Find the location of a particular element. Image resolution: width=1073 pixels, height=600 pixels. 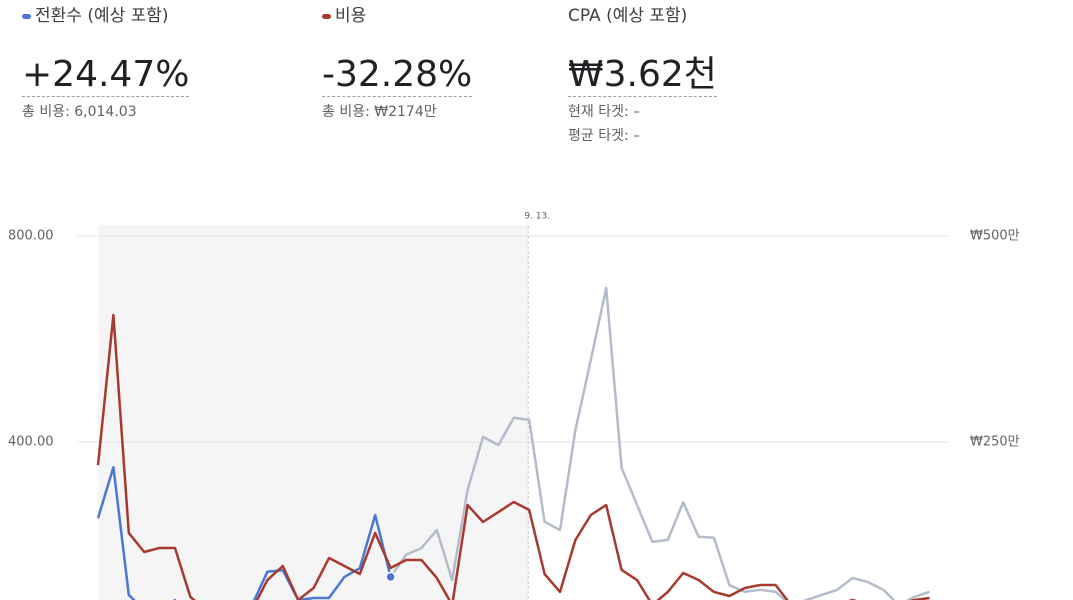

metric-card: 비용 -32.28% 총 비용: ₩2174만 is located at coordinates (397, 60).